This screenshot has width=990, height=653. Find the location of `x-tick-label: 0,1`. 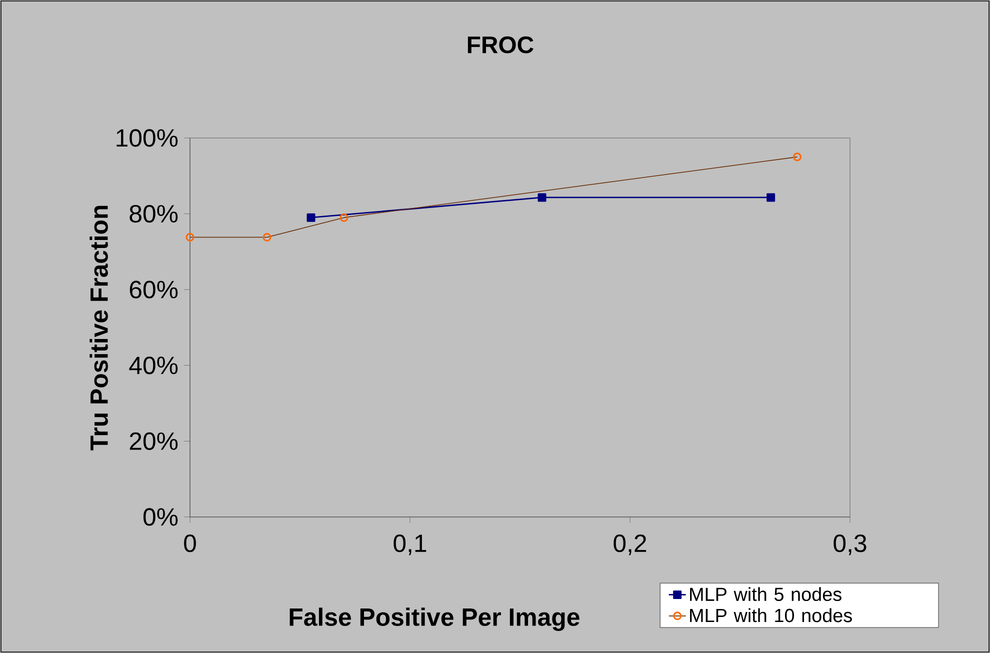

x-tick-label: 0,1 is located at coordinates (410, 545).